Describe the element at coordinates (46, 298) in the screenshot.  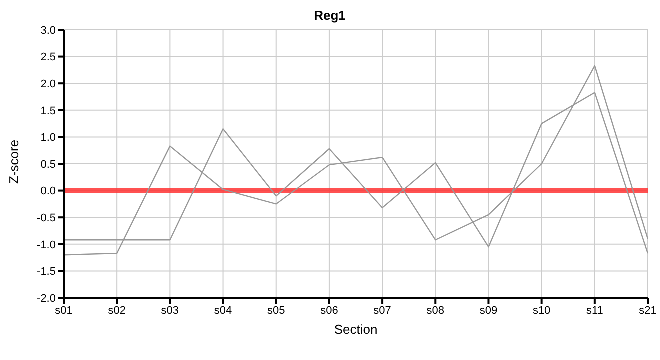
I see `y-tick-label: -2.0` at that location.